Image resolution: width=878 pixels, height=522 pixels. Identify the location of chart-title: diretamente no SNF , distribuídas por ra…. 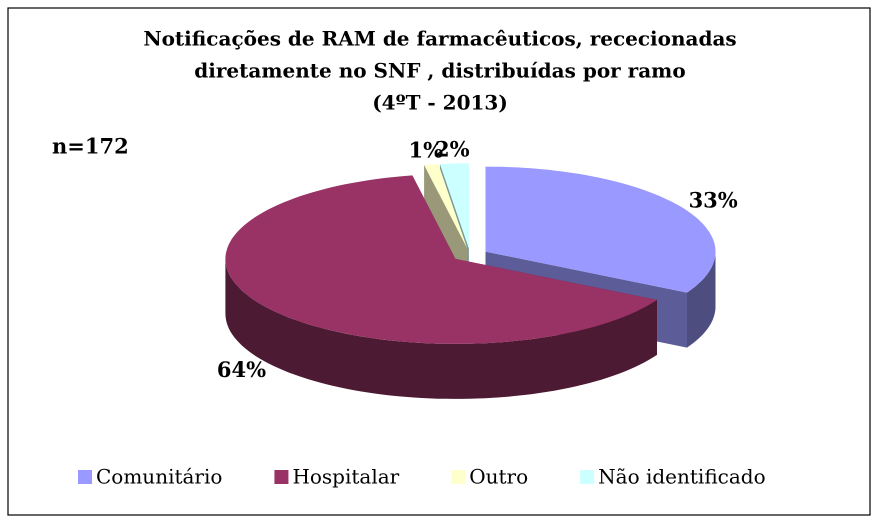
(439, 71).